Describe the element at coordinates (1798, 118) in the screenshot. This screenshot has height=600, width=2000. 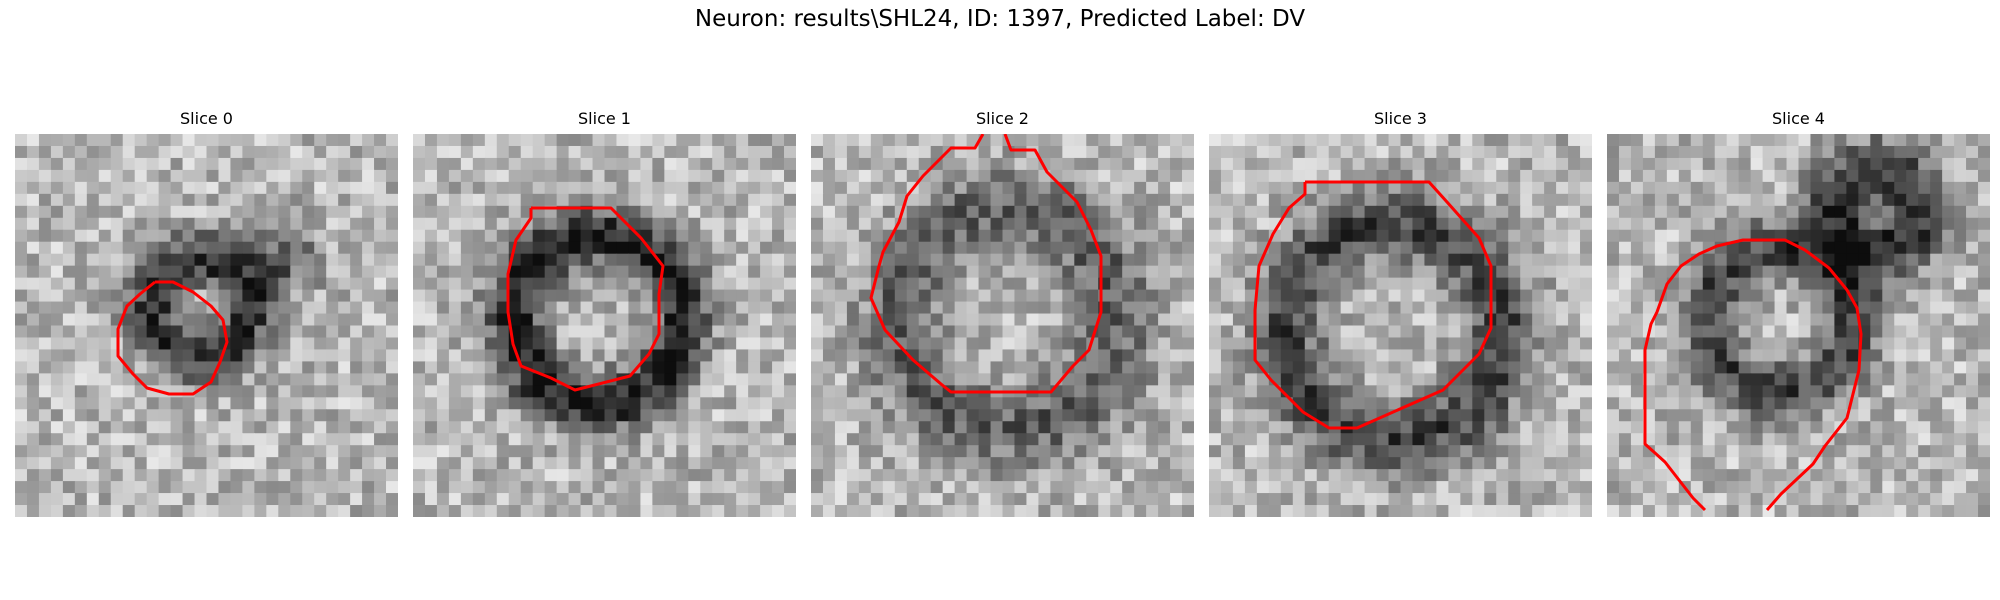
I see `slice-title: Slice 4` at that location.